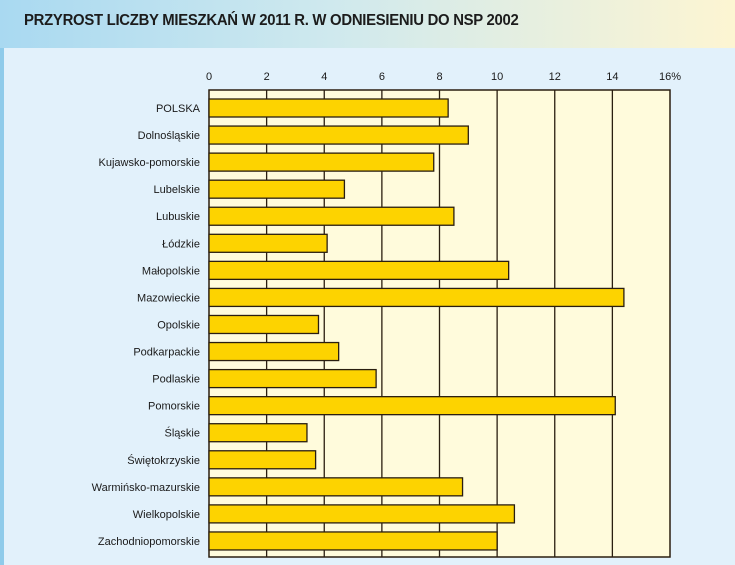  Describe the element at coordinates (178, 109) in the screenshot. I see `category-label: POLSKA` at that location.